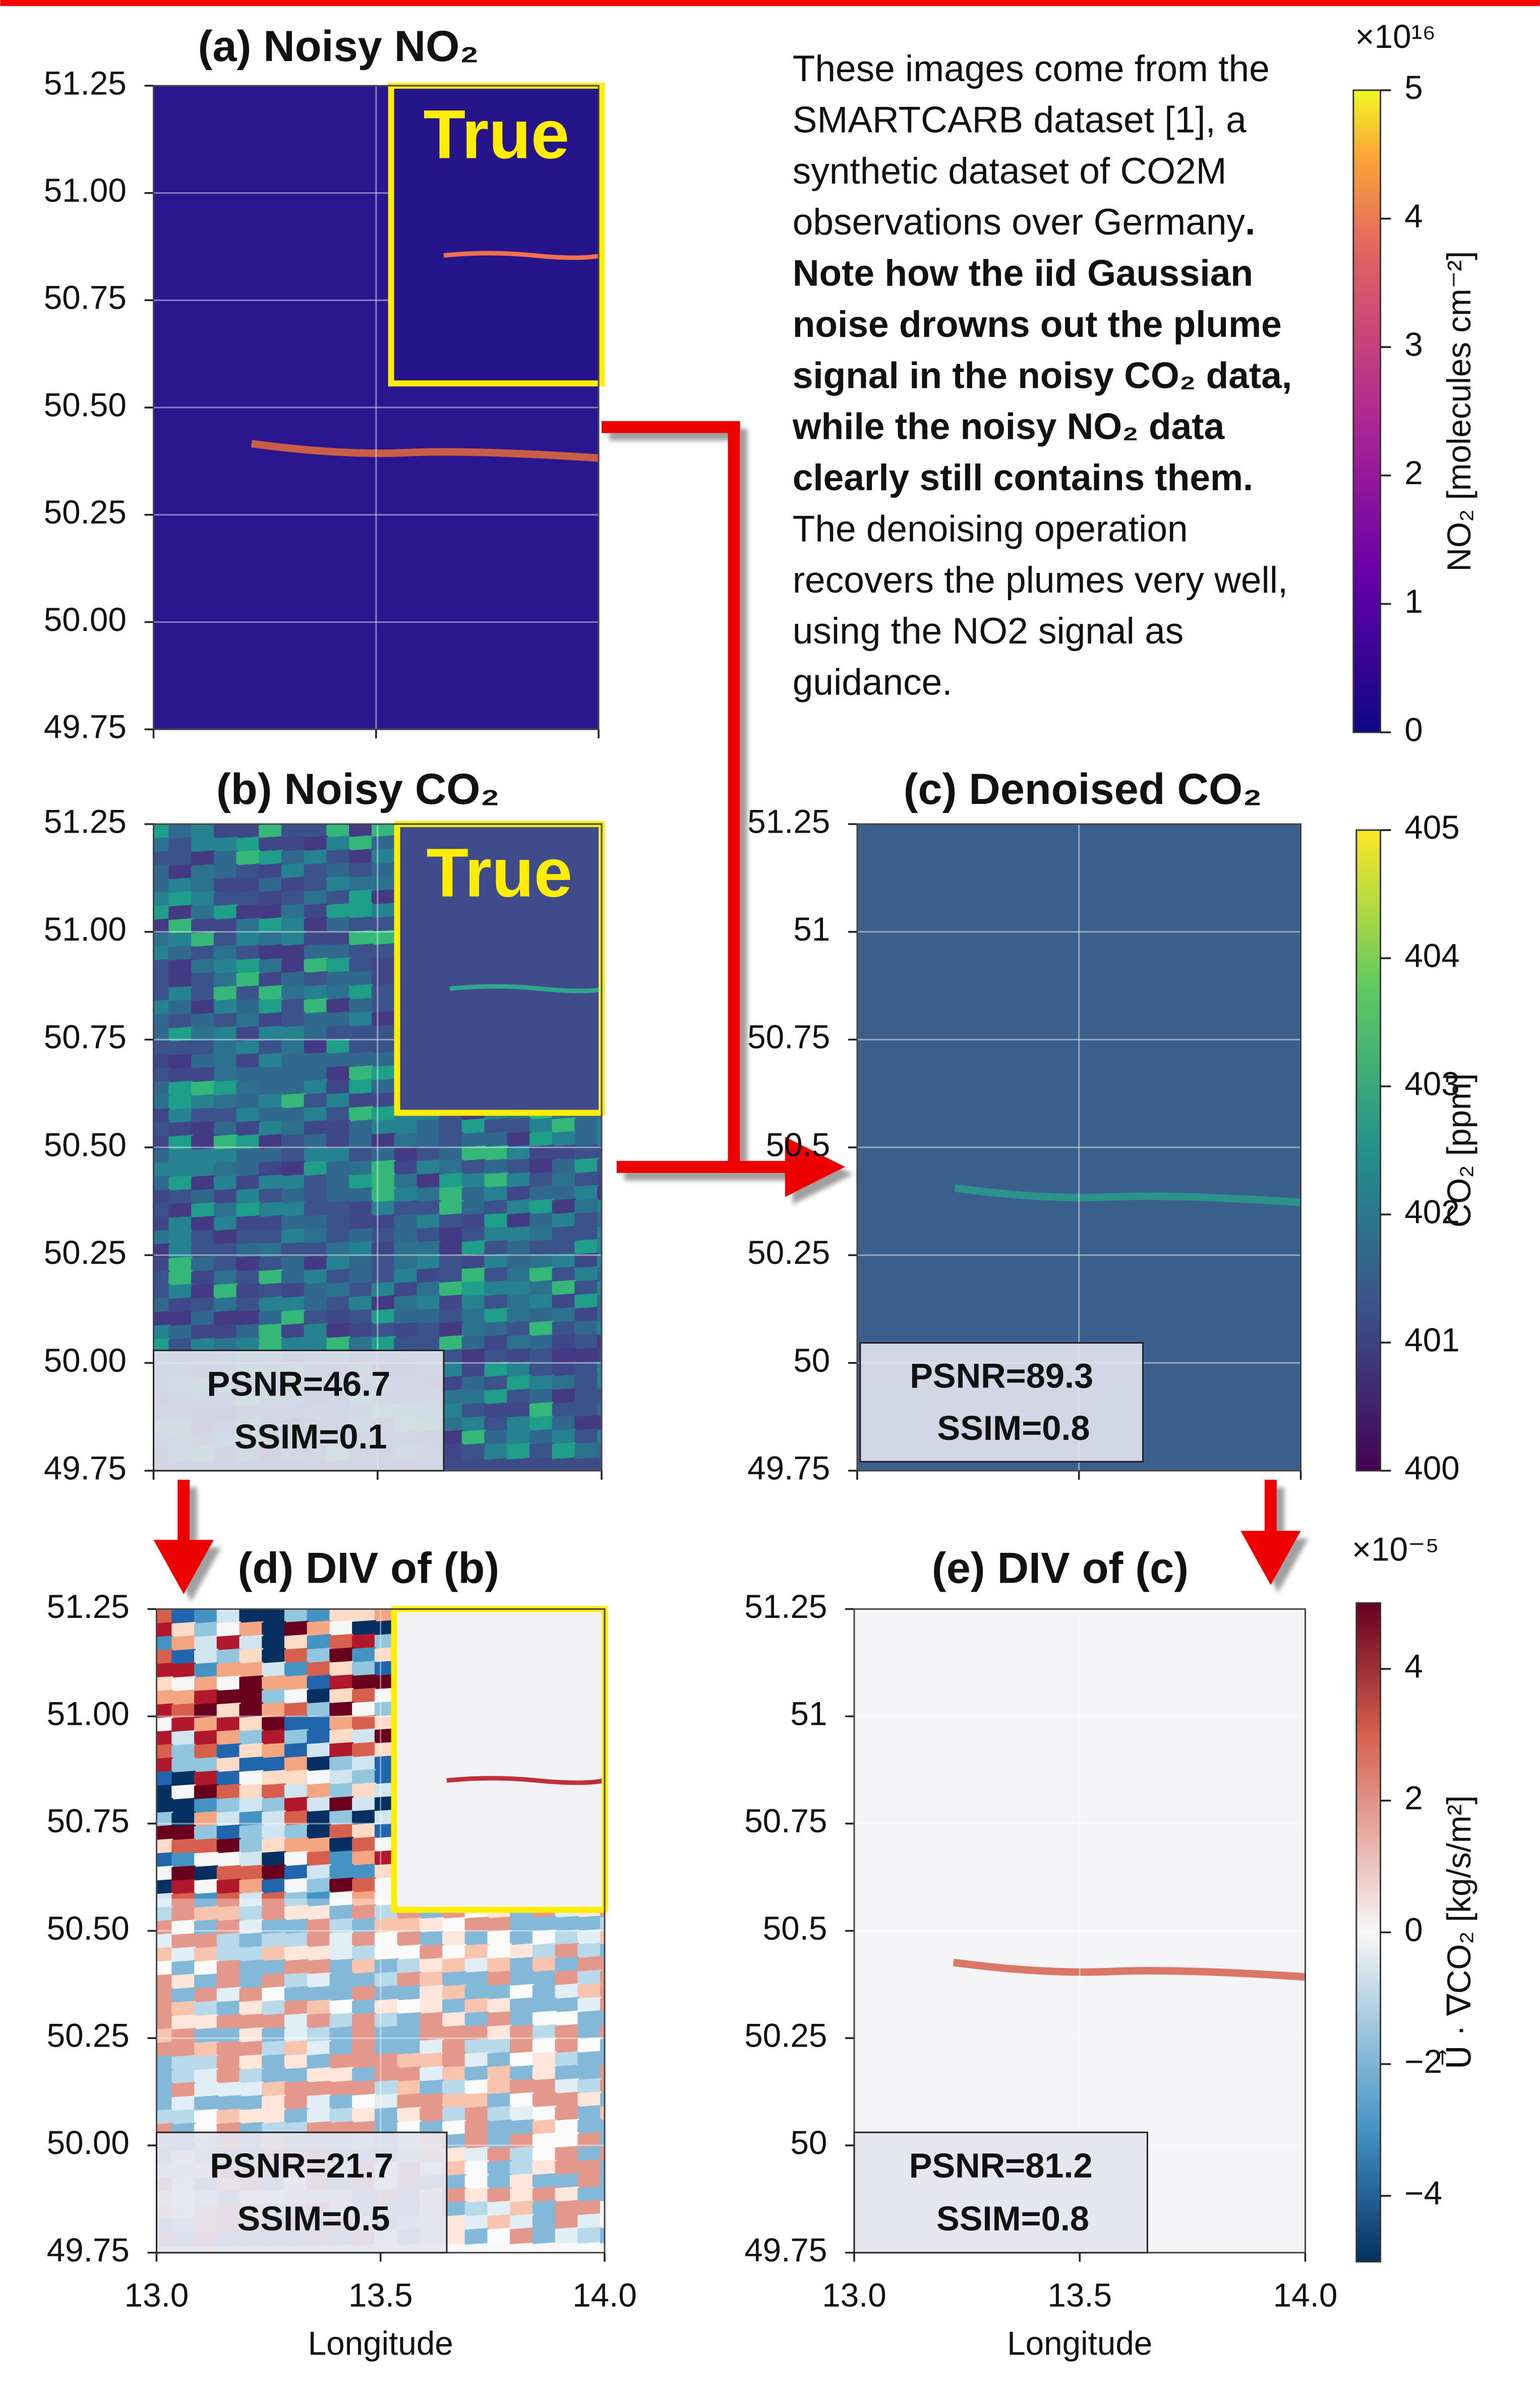 Image resolution: width=1540 pixels, height=2385 pixels. What do you see at coordinates (1001, 1375) in the screenshot?
I see `annotation: PSNR=89.3` at bounding box center [1001, 1375].